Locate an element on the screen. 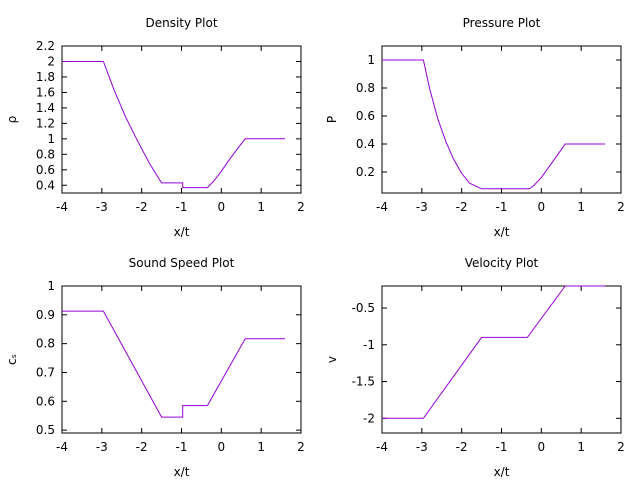 This screenshot has width=640, height=480. y-axis-label: P is located at coordinates (332, 119).